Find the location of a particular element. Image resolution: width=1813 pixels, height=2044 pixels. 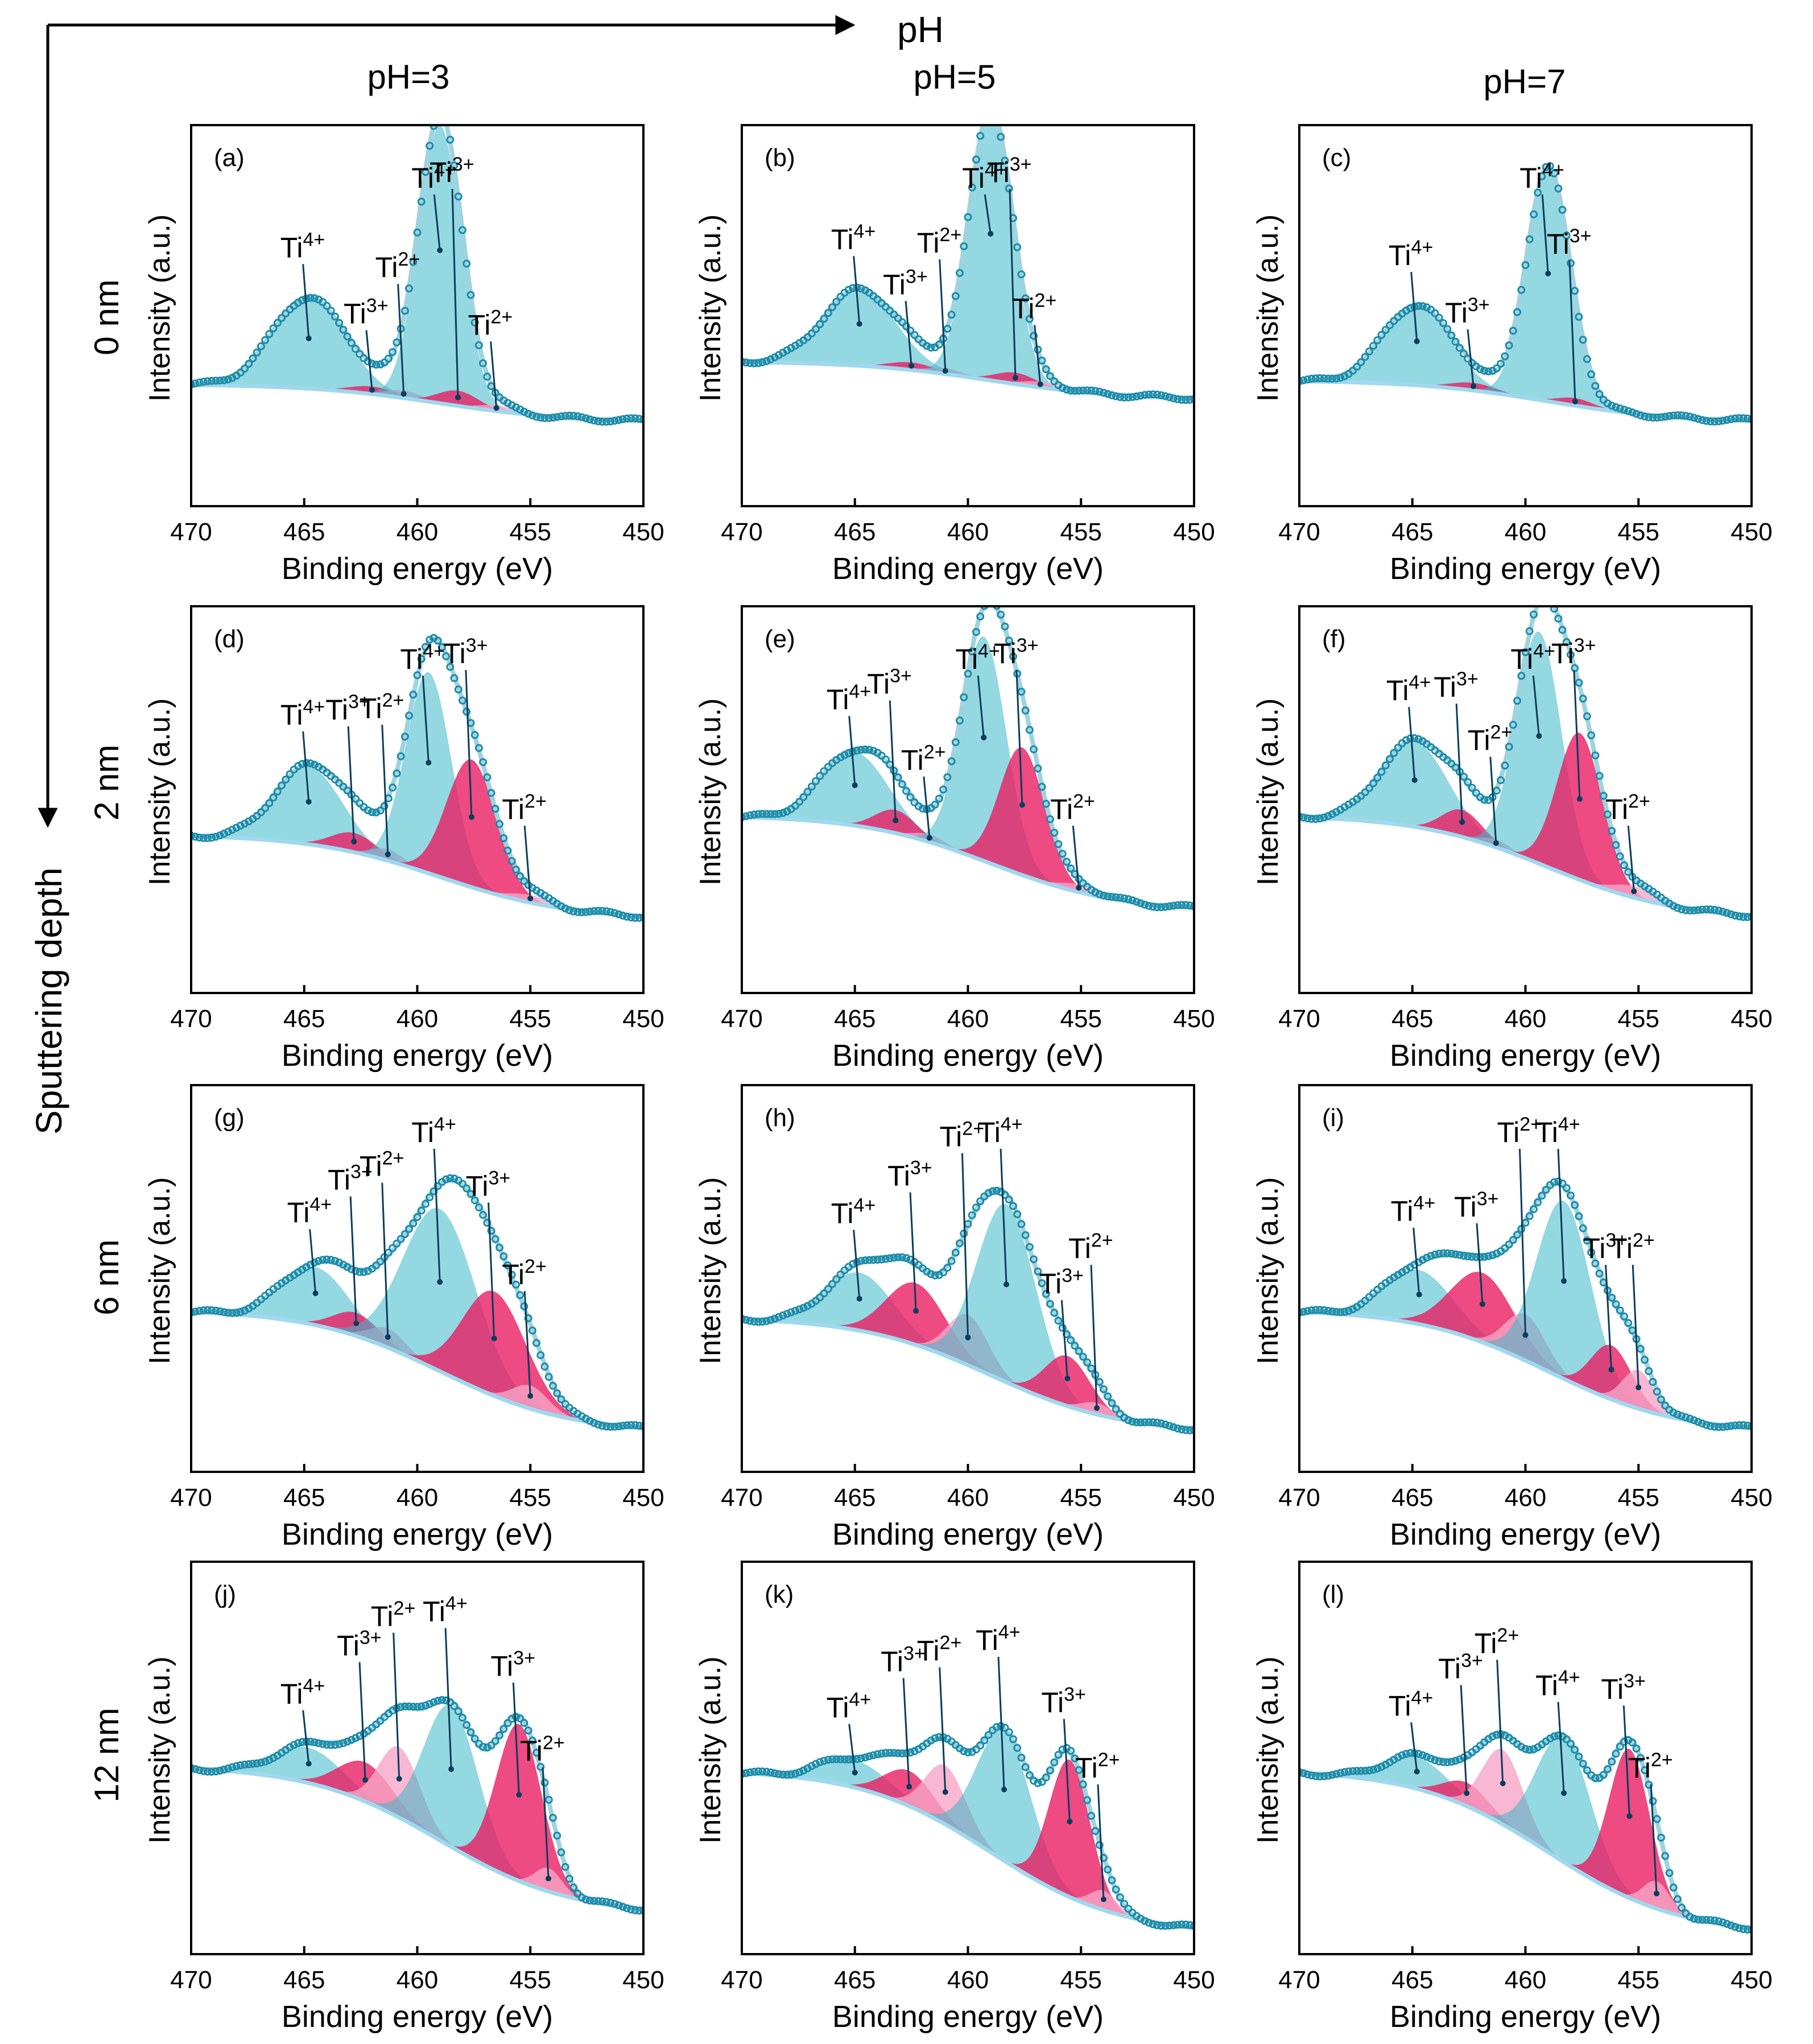

peak-label-Ti4plus: Ti4+ is located at coordinates (850, 1706).